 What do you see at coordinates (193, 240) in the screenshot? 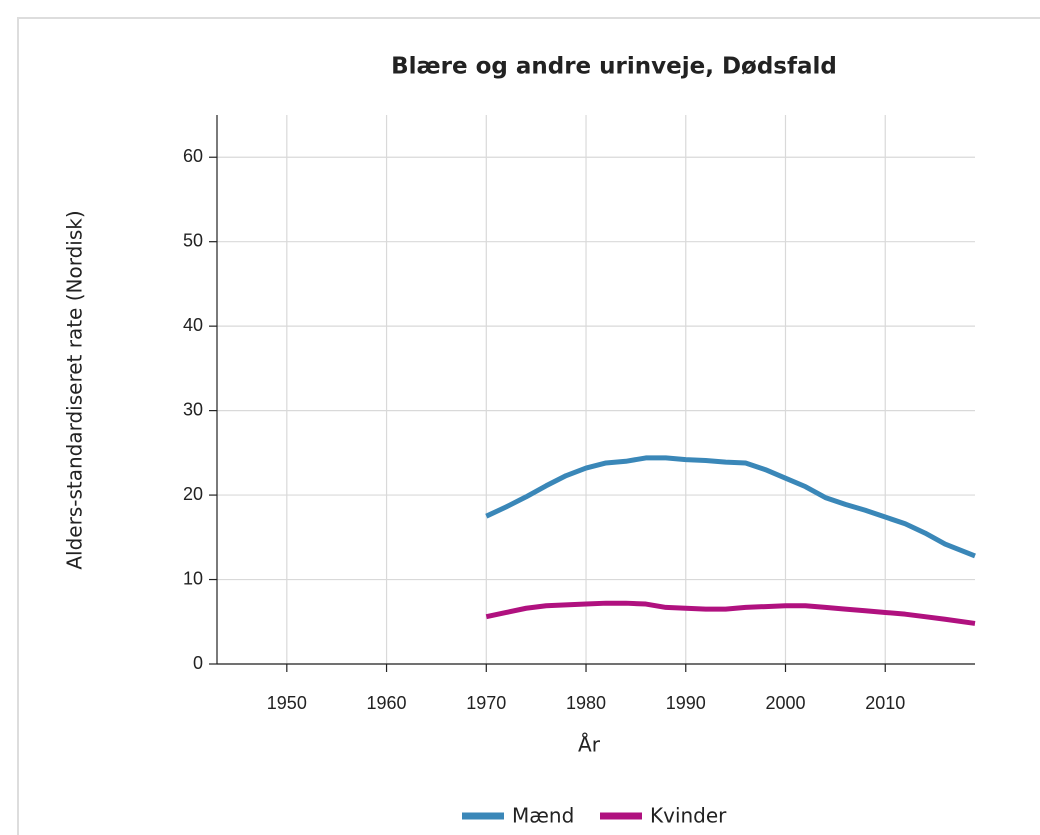
I see `y-tick-label: 50` at bounding box center [193, 240].